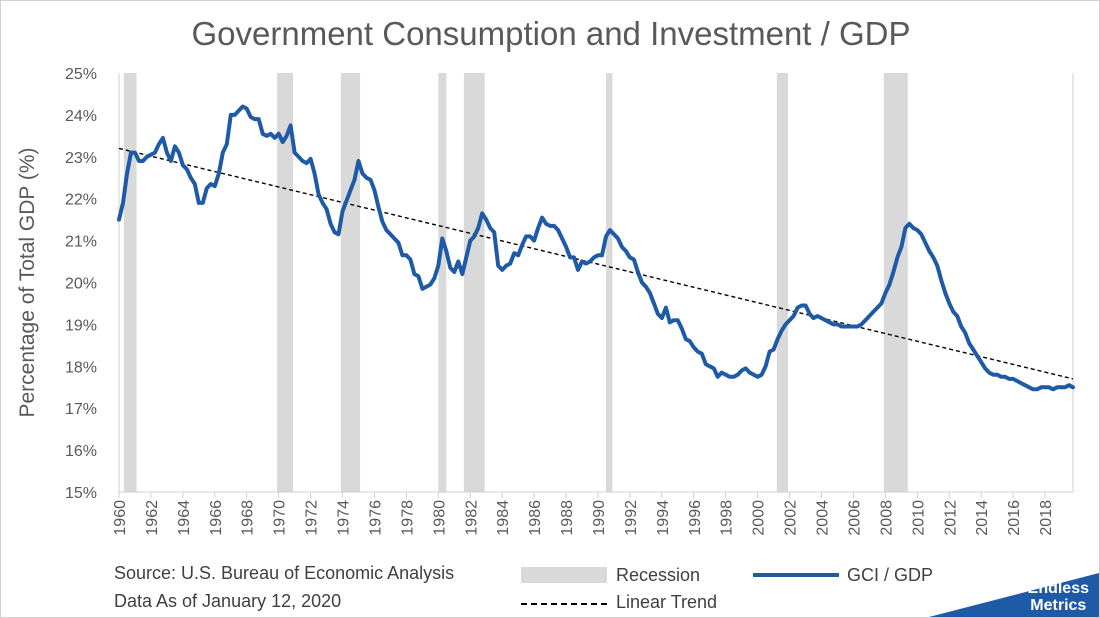 The height and width of the screenshot is (618, 1100). Describe the element at coordinates (564, 604) in the screenshot. I see `legend-trend-swatch` at that location.